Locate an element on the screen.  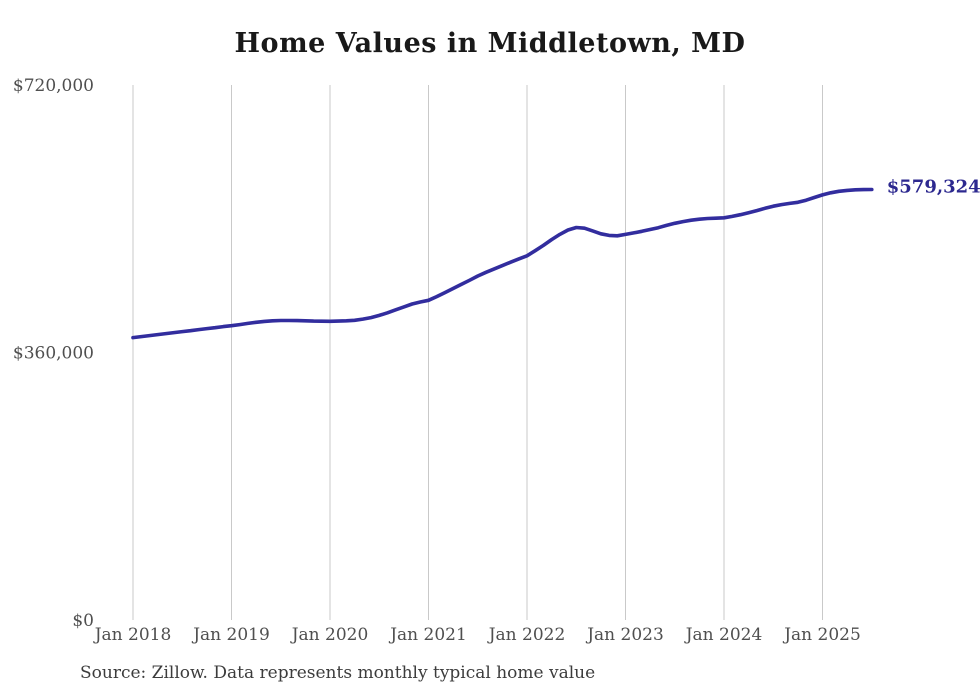
y-tick-label: $360,000 is located at coordinates (53, 354).